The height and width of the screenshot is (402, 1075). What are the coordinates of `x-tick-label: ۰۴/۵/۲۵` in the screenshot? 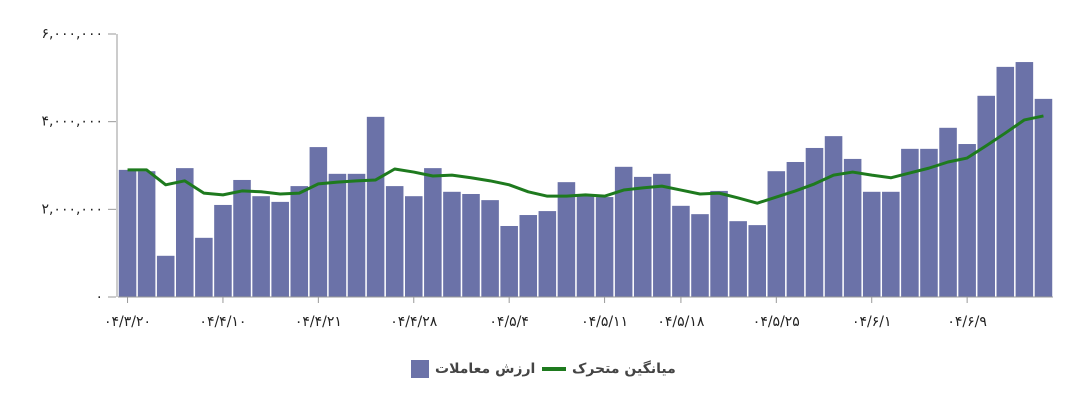 It's located at (776, 322).